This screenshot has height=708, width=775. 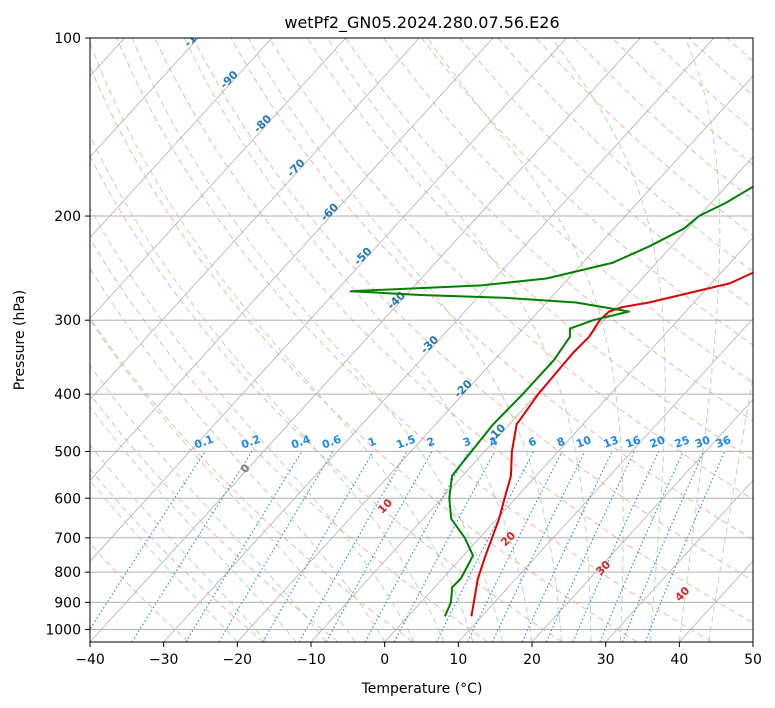 I want to click on mixing-ratio-label-16: 30, so click(x=702, y=442).